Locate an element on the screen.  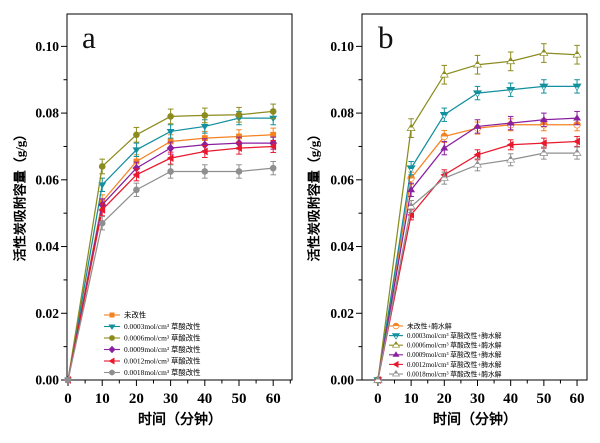
tick-label: 50 is located at coordinates (238, 399).